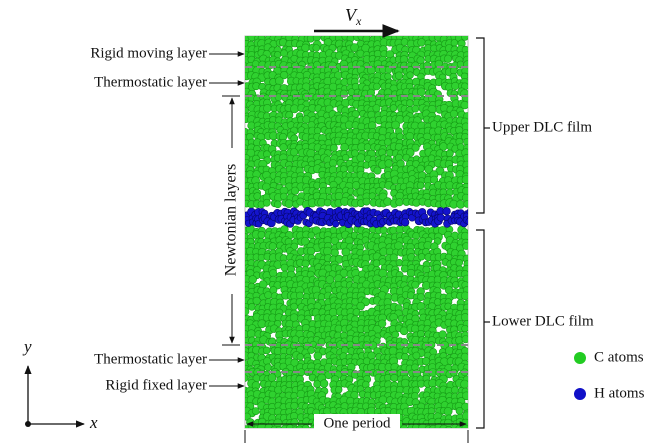  I want to click on label-newtonian: Newtonian layers, so click(231, 220).